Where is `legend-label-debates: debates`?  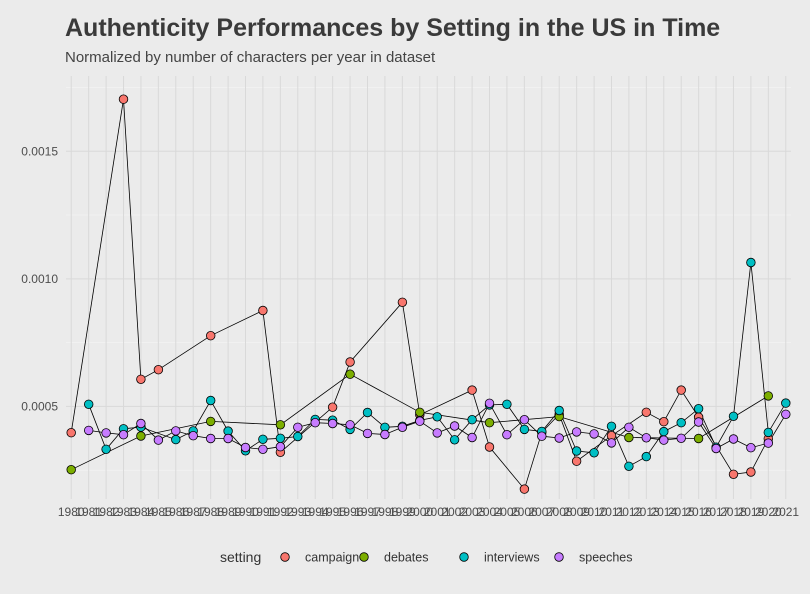
legend-label-debates: debates is located at coordinates (406, 558).